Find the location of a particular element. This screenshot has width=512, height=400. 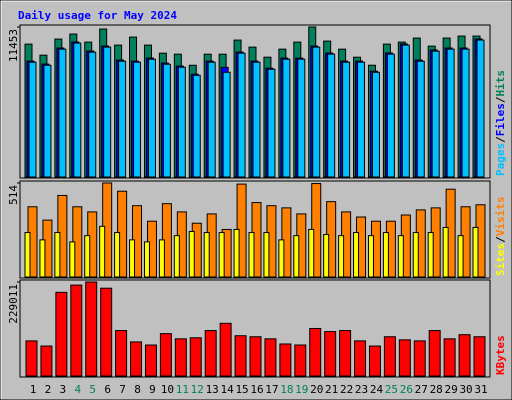

x-tick-label: 15 is located at coordinates (241, 389).